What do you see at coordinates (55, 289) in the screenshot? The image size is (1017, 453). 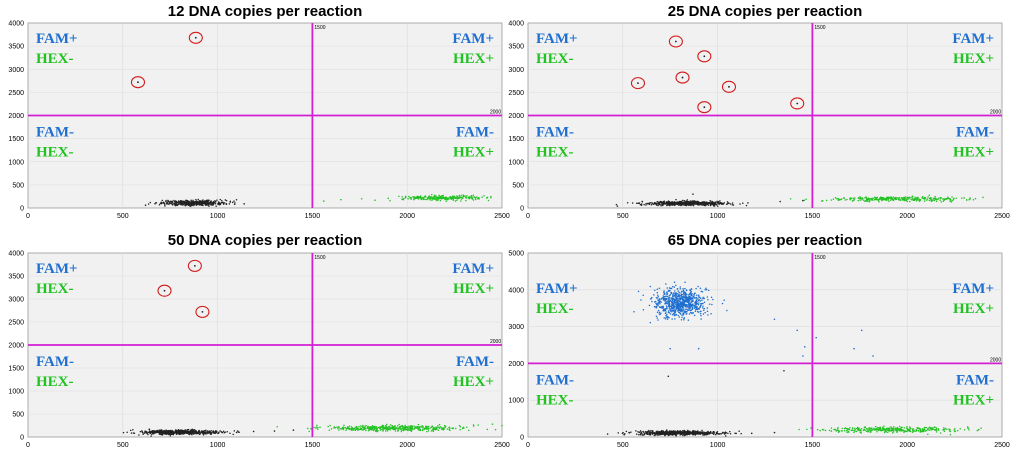 I see `quadrant-label-fam-pos-hex-neg-hex: HEX-` at bounding box center [55, 289].